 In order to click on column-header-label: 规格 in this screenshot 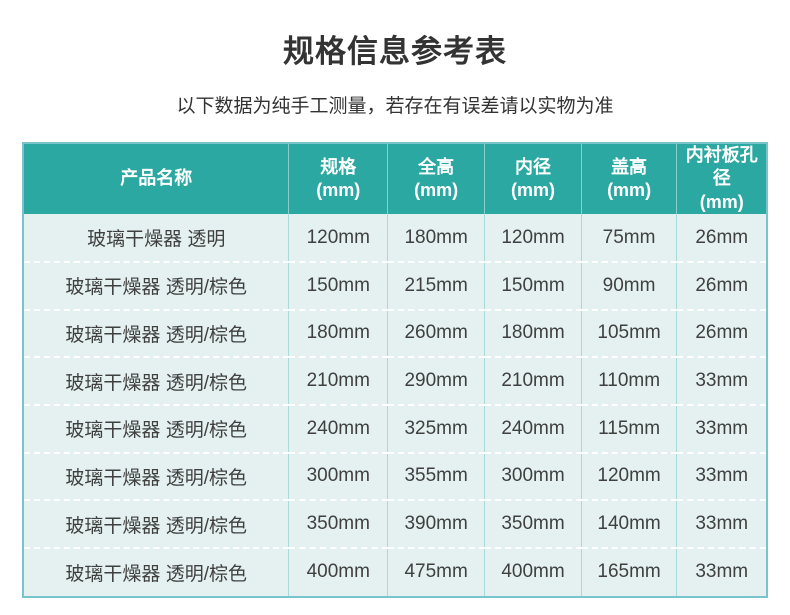, I will do `click(338, 166)`.